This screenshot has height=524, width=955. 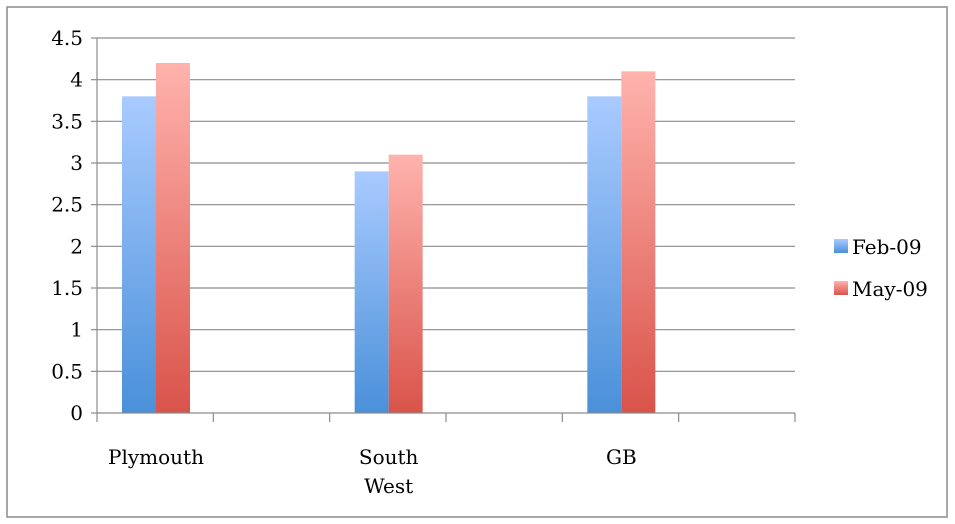 What do you see at coordinates (887, 247) in the screenshot?
I see `legend-label: Feb-09` at bounding box center [887, 247].